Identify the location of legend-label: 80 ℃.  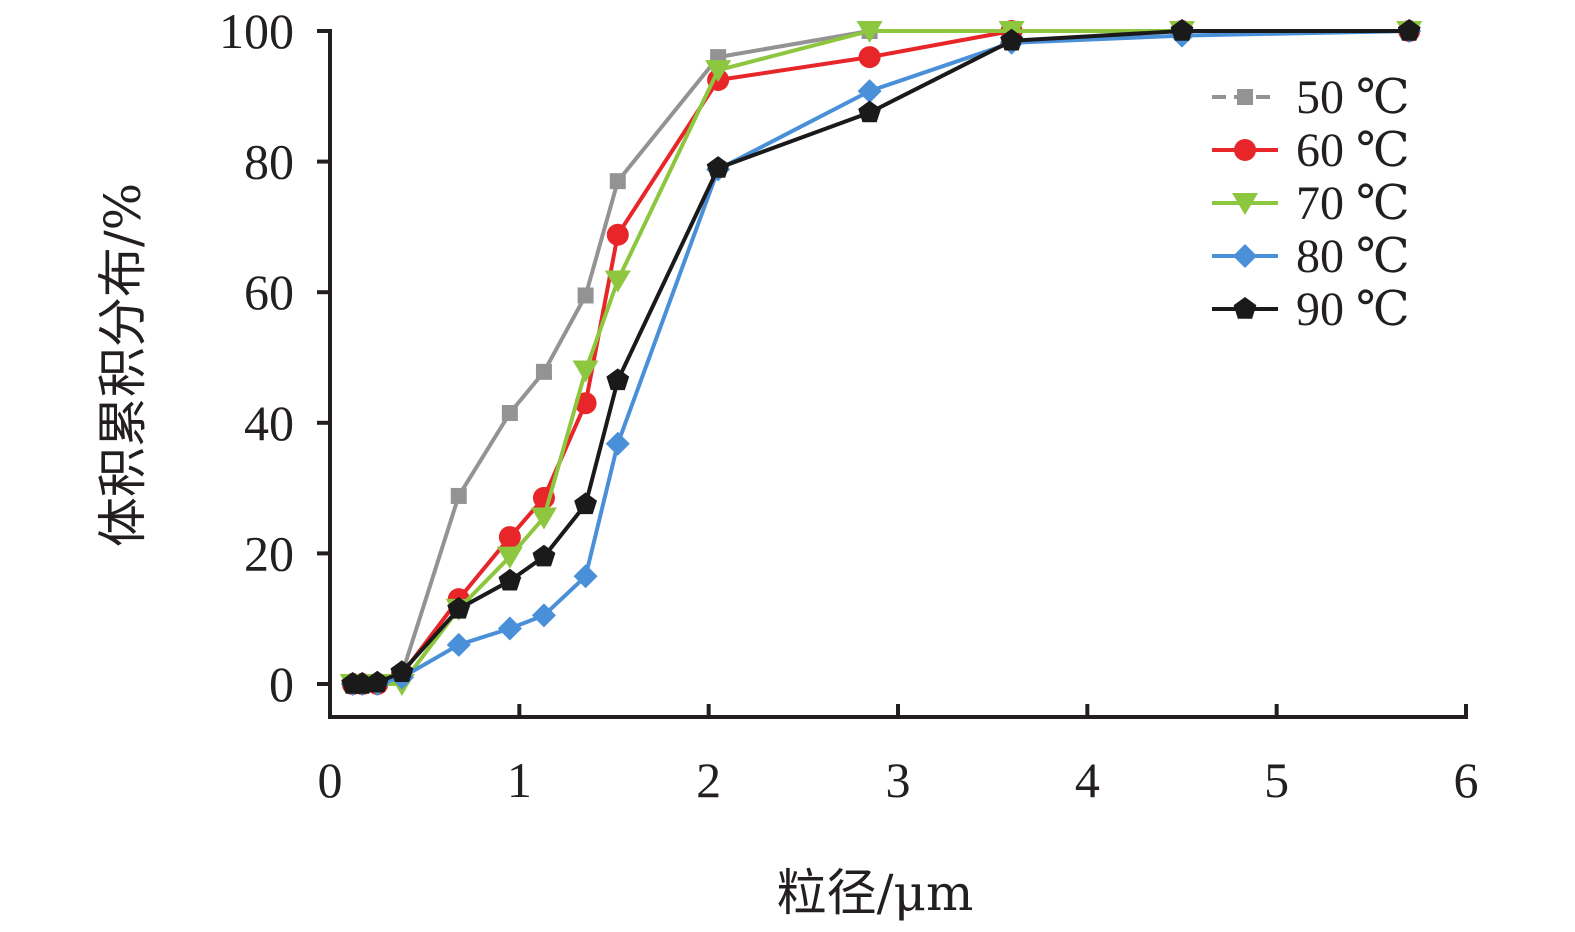
(1353, 256).